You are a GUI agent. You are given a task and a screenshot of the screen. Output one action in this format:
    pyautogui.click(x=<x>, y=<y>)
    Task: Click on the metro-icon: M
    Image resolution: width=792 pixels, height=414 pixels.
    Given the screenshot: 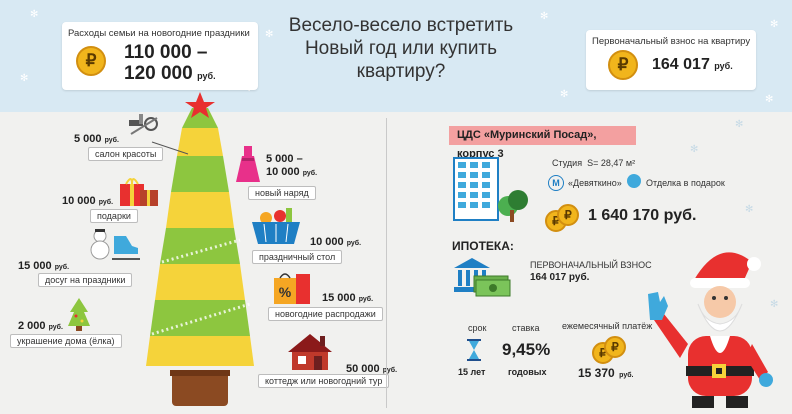 What is the action you would take?
    pyautogui.click(x=556, y=183)
    